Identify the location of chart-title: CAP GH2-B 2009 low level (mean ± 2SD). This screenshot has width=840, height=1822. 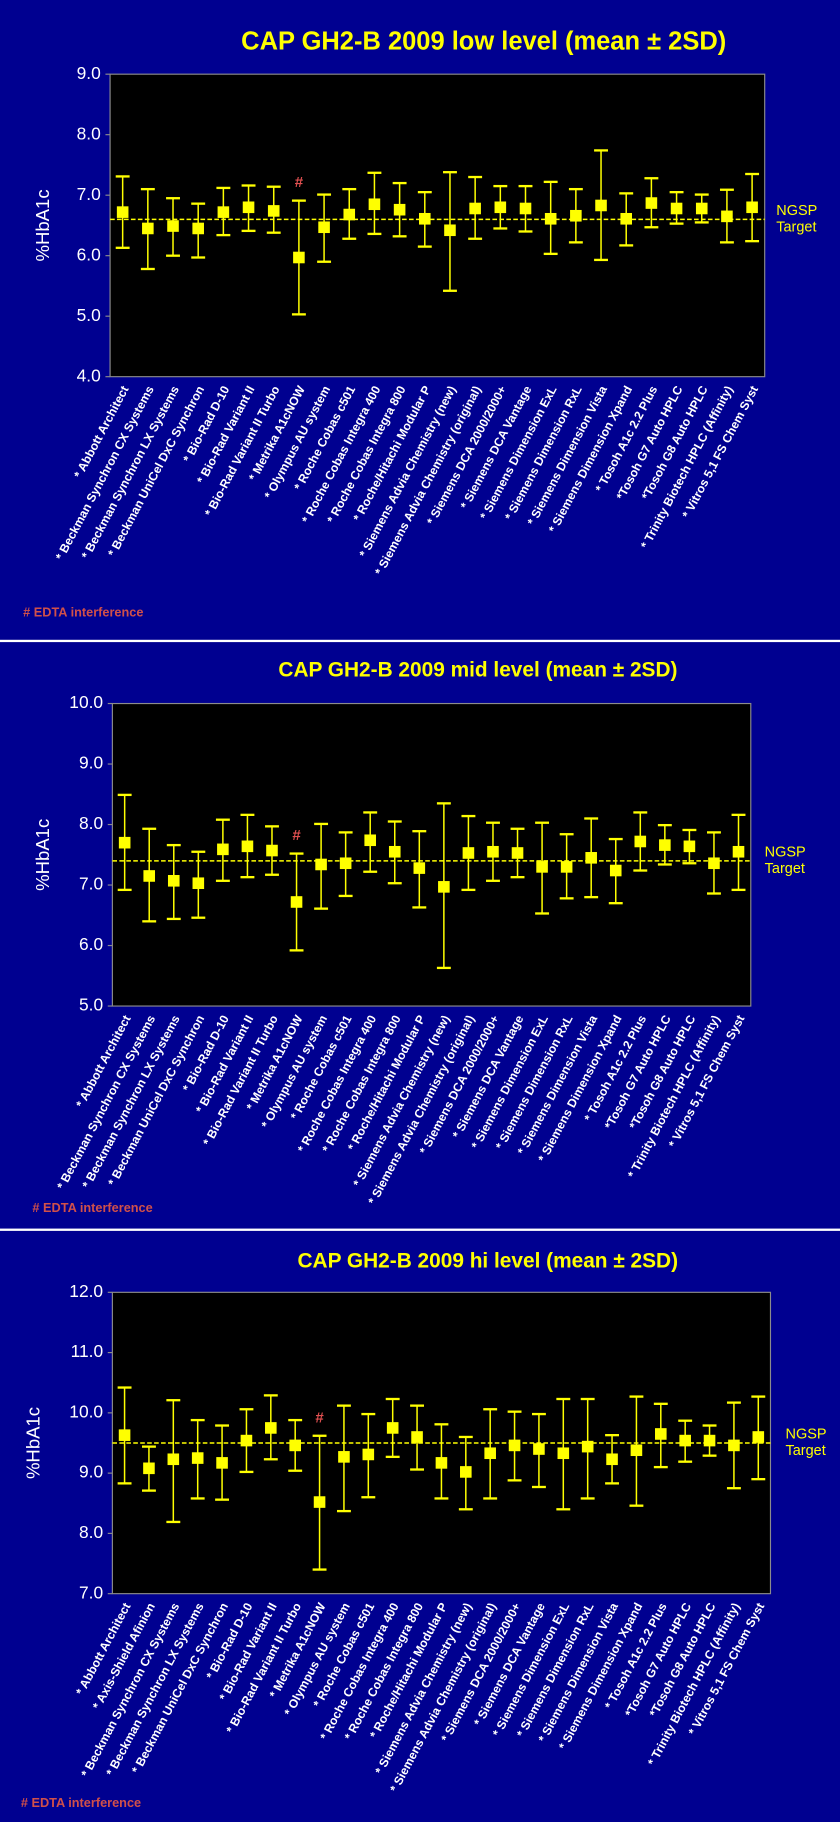
(483, 42).